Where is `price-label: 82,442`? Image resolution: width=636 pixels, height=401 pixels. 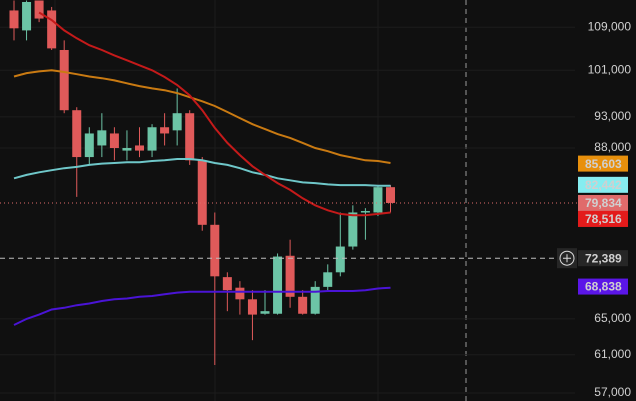 price-label: 82,442 is located at coordinates (603, 185).